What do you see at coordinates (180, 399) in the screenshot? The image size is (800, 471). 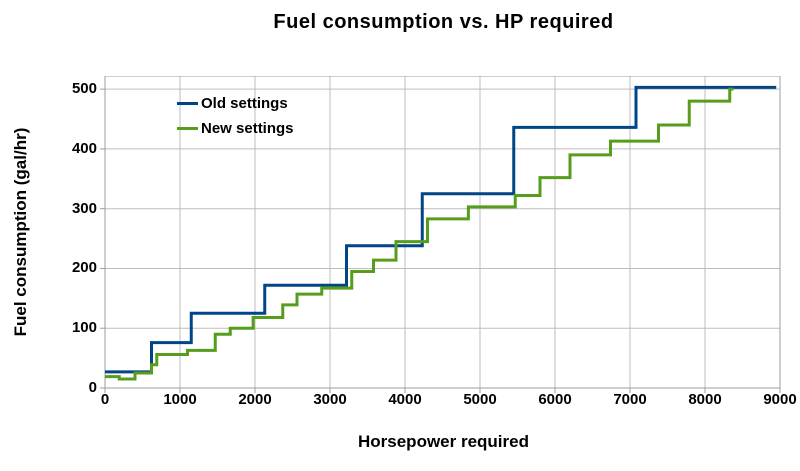 I see `x-tick-label: 1000` at bounding box center [180, 399].